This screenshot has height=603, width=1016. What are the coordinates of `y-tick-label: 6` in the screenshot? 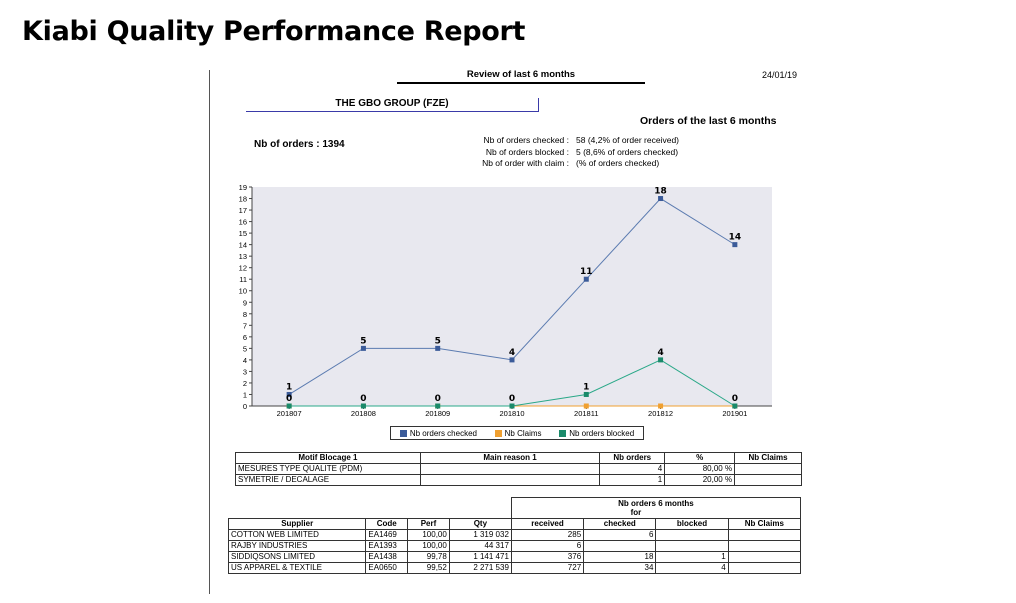 It's located at (245, 337).